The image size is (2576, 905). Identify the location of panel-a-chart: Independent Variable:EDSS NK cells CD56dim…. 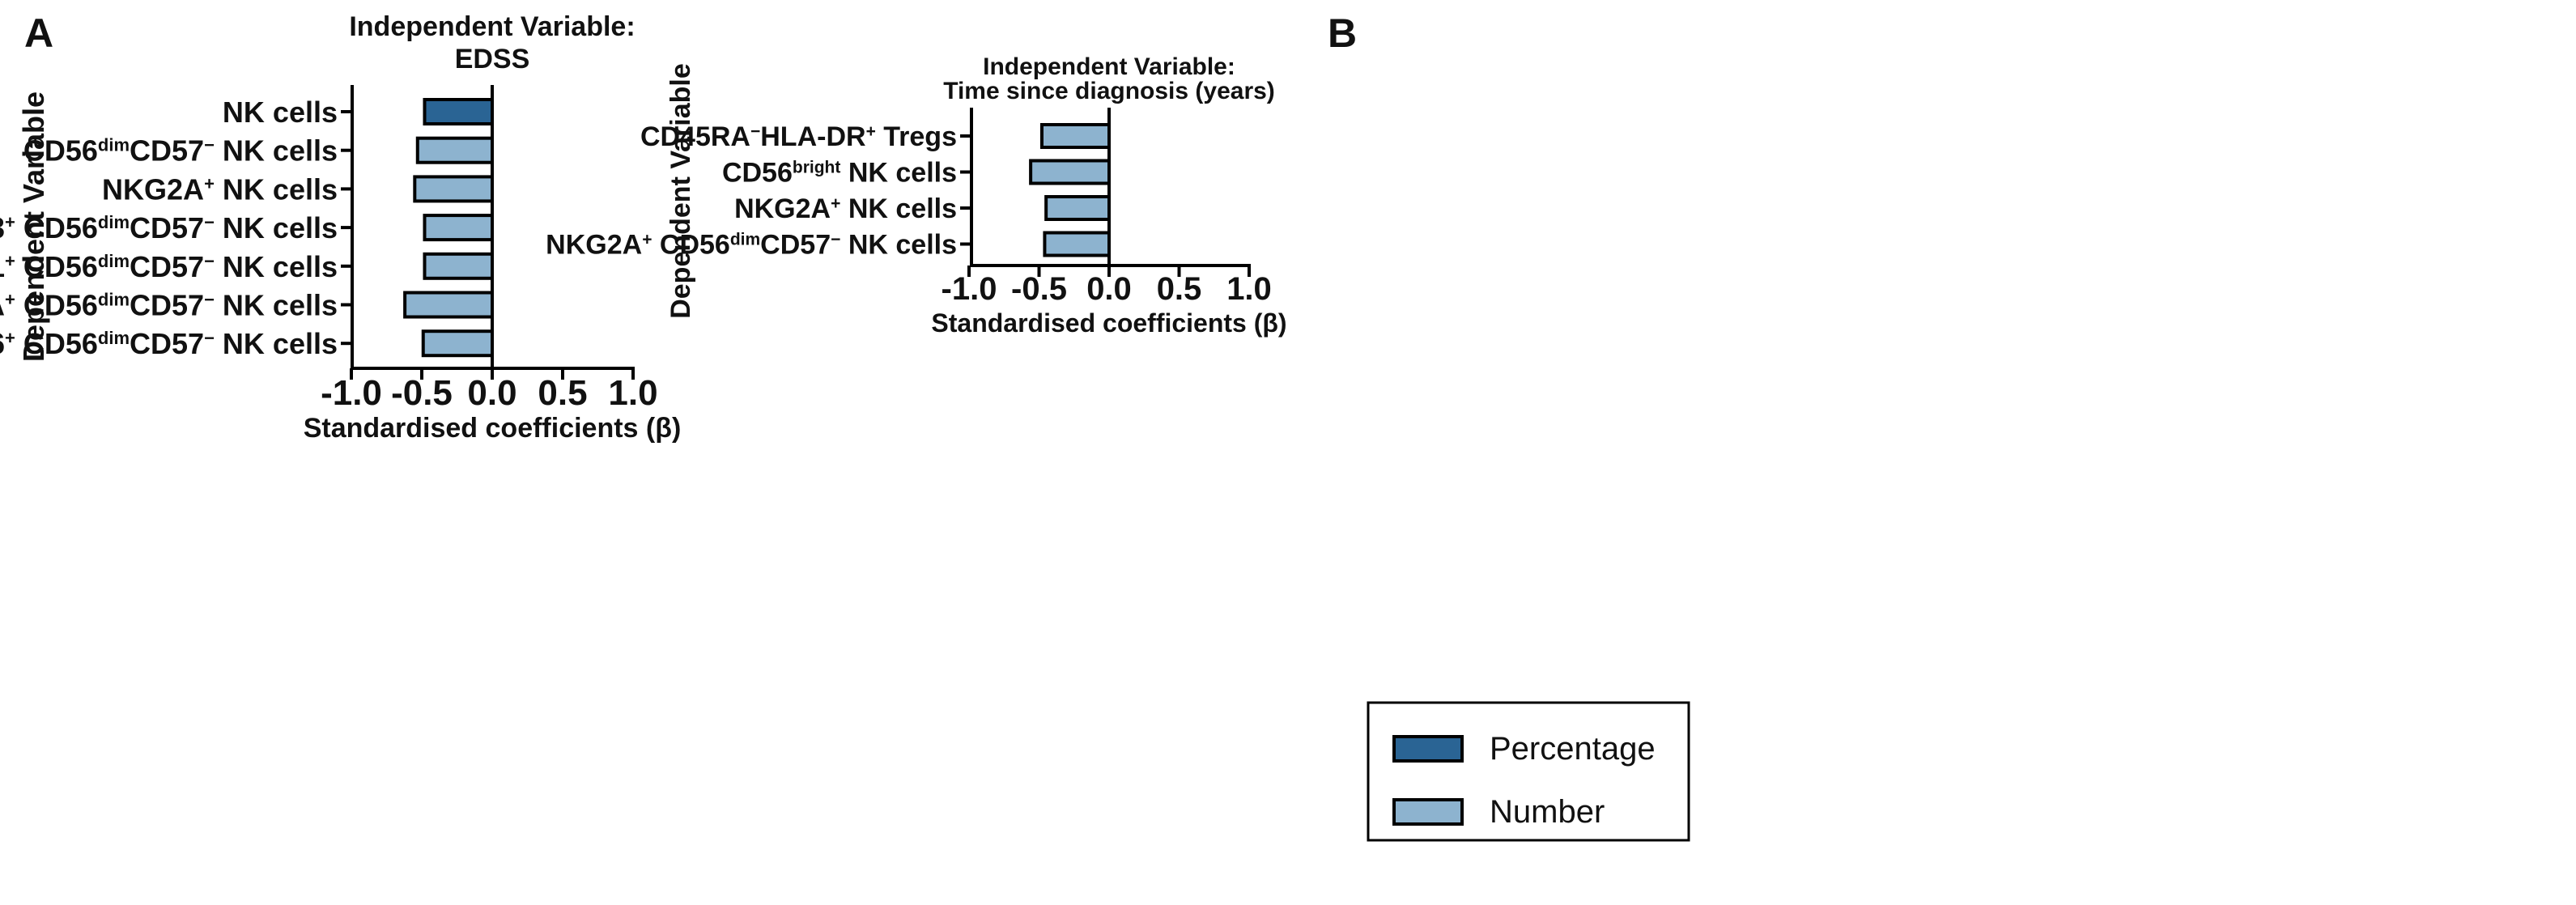
(340, 227).